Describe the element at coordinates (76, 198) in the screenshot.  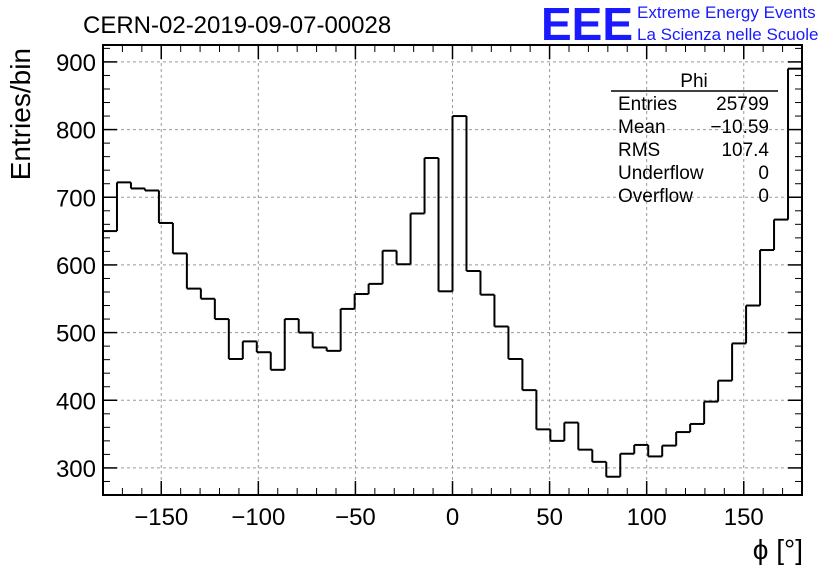
I see `y-tick-label: 700` at that location.